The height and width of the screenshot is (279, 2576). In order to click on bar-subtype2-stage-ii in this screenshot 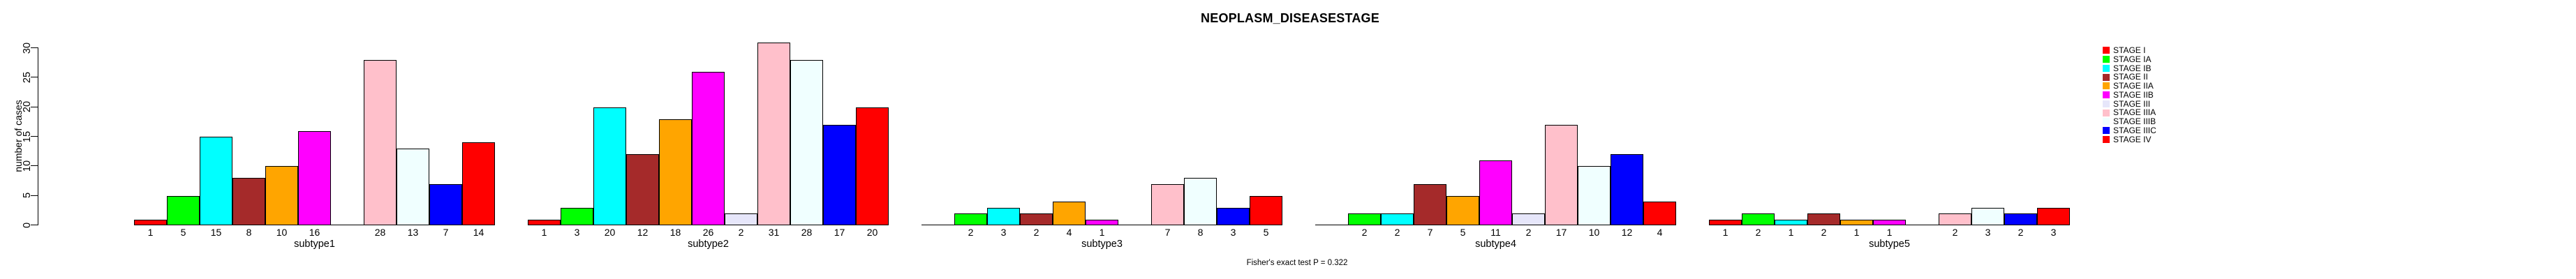, I will do `click(642, 189)`.